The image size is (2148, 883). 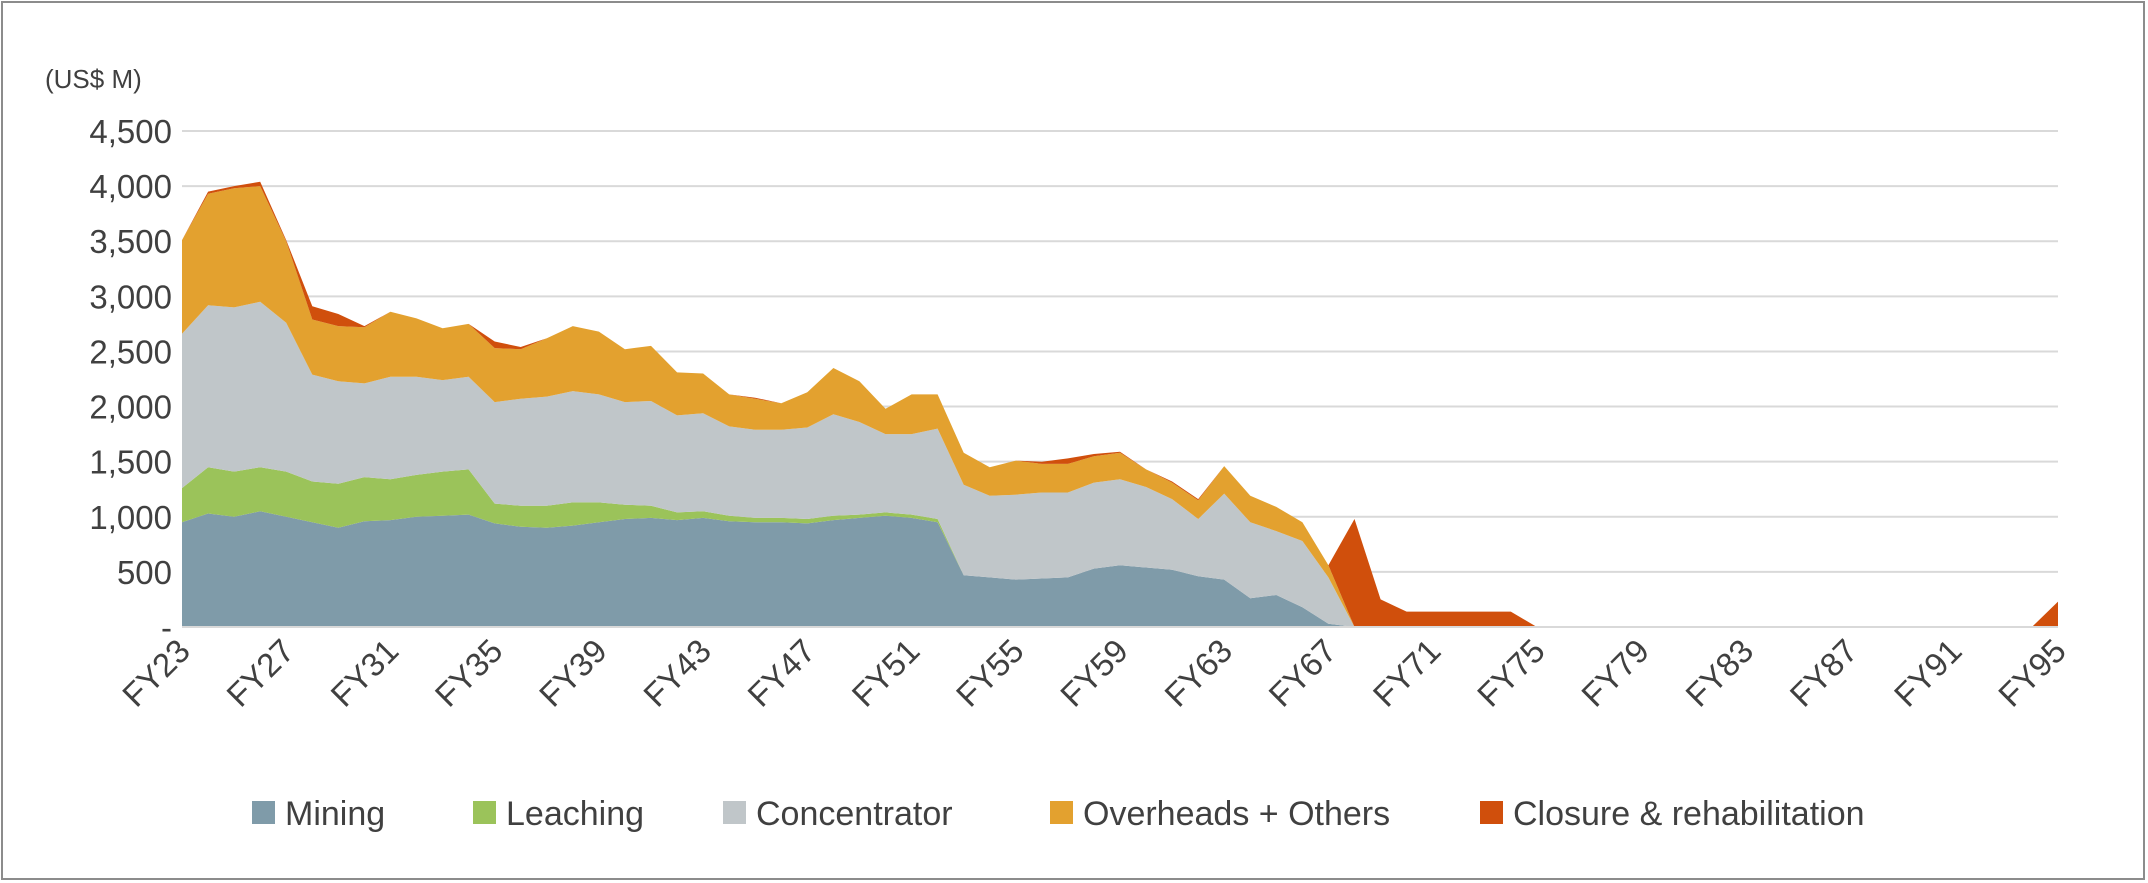 I want to click on x-tick-label: FY43, so click(x=677, y=673).